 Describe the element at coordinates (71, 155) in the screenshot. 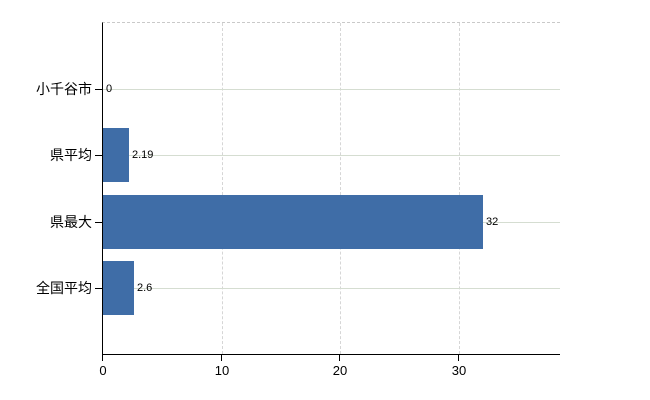

I see `category-label: 県平均` at that location.